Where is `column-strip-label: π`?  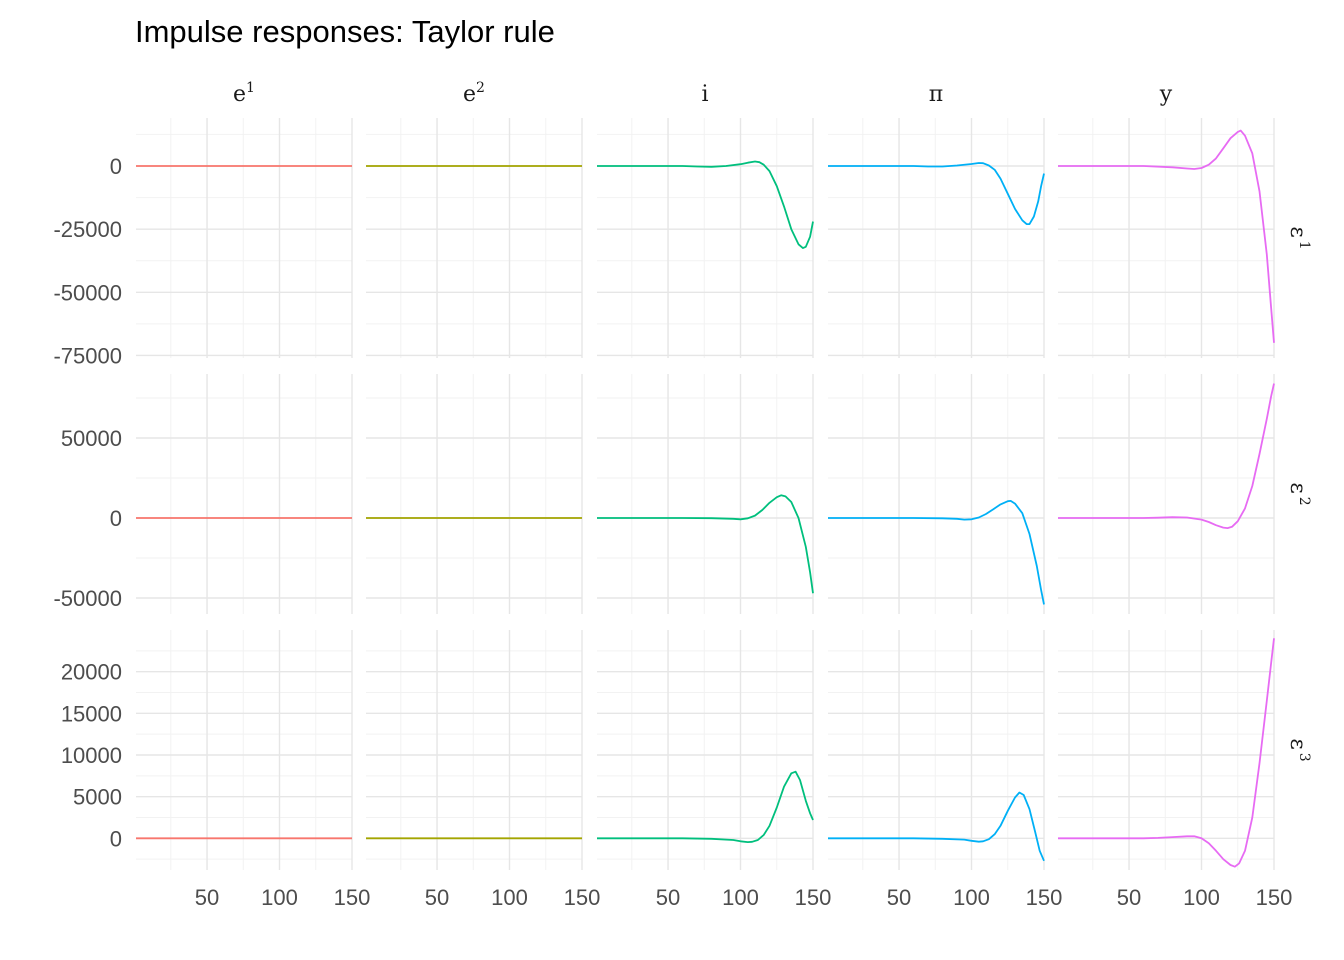 column-strip-label: π is located at coordinates (936, 94).